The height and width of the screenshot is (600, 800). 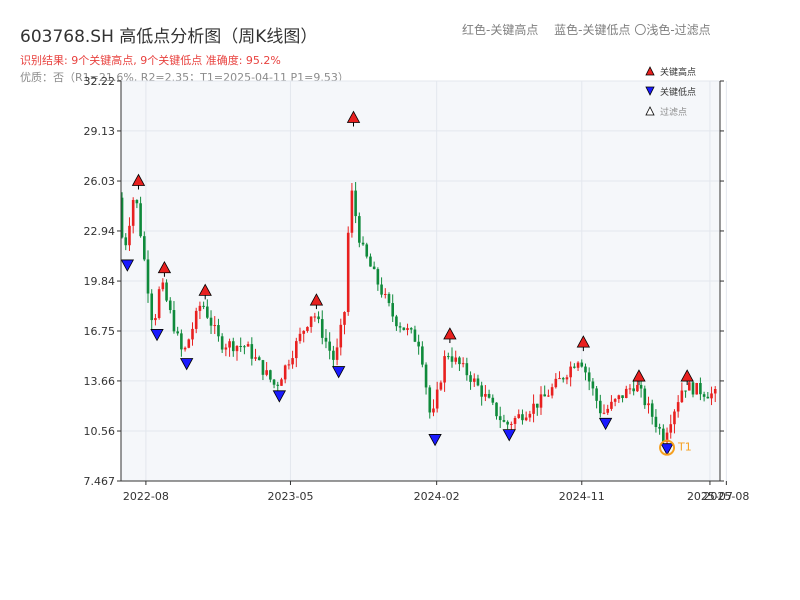 I want to click on legend-label-filtered: 过滤点, so click(x=673, y=112).